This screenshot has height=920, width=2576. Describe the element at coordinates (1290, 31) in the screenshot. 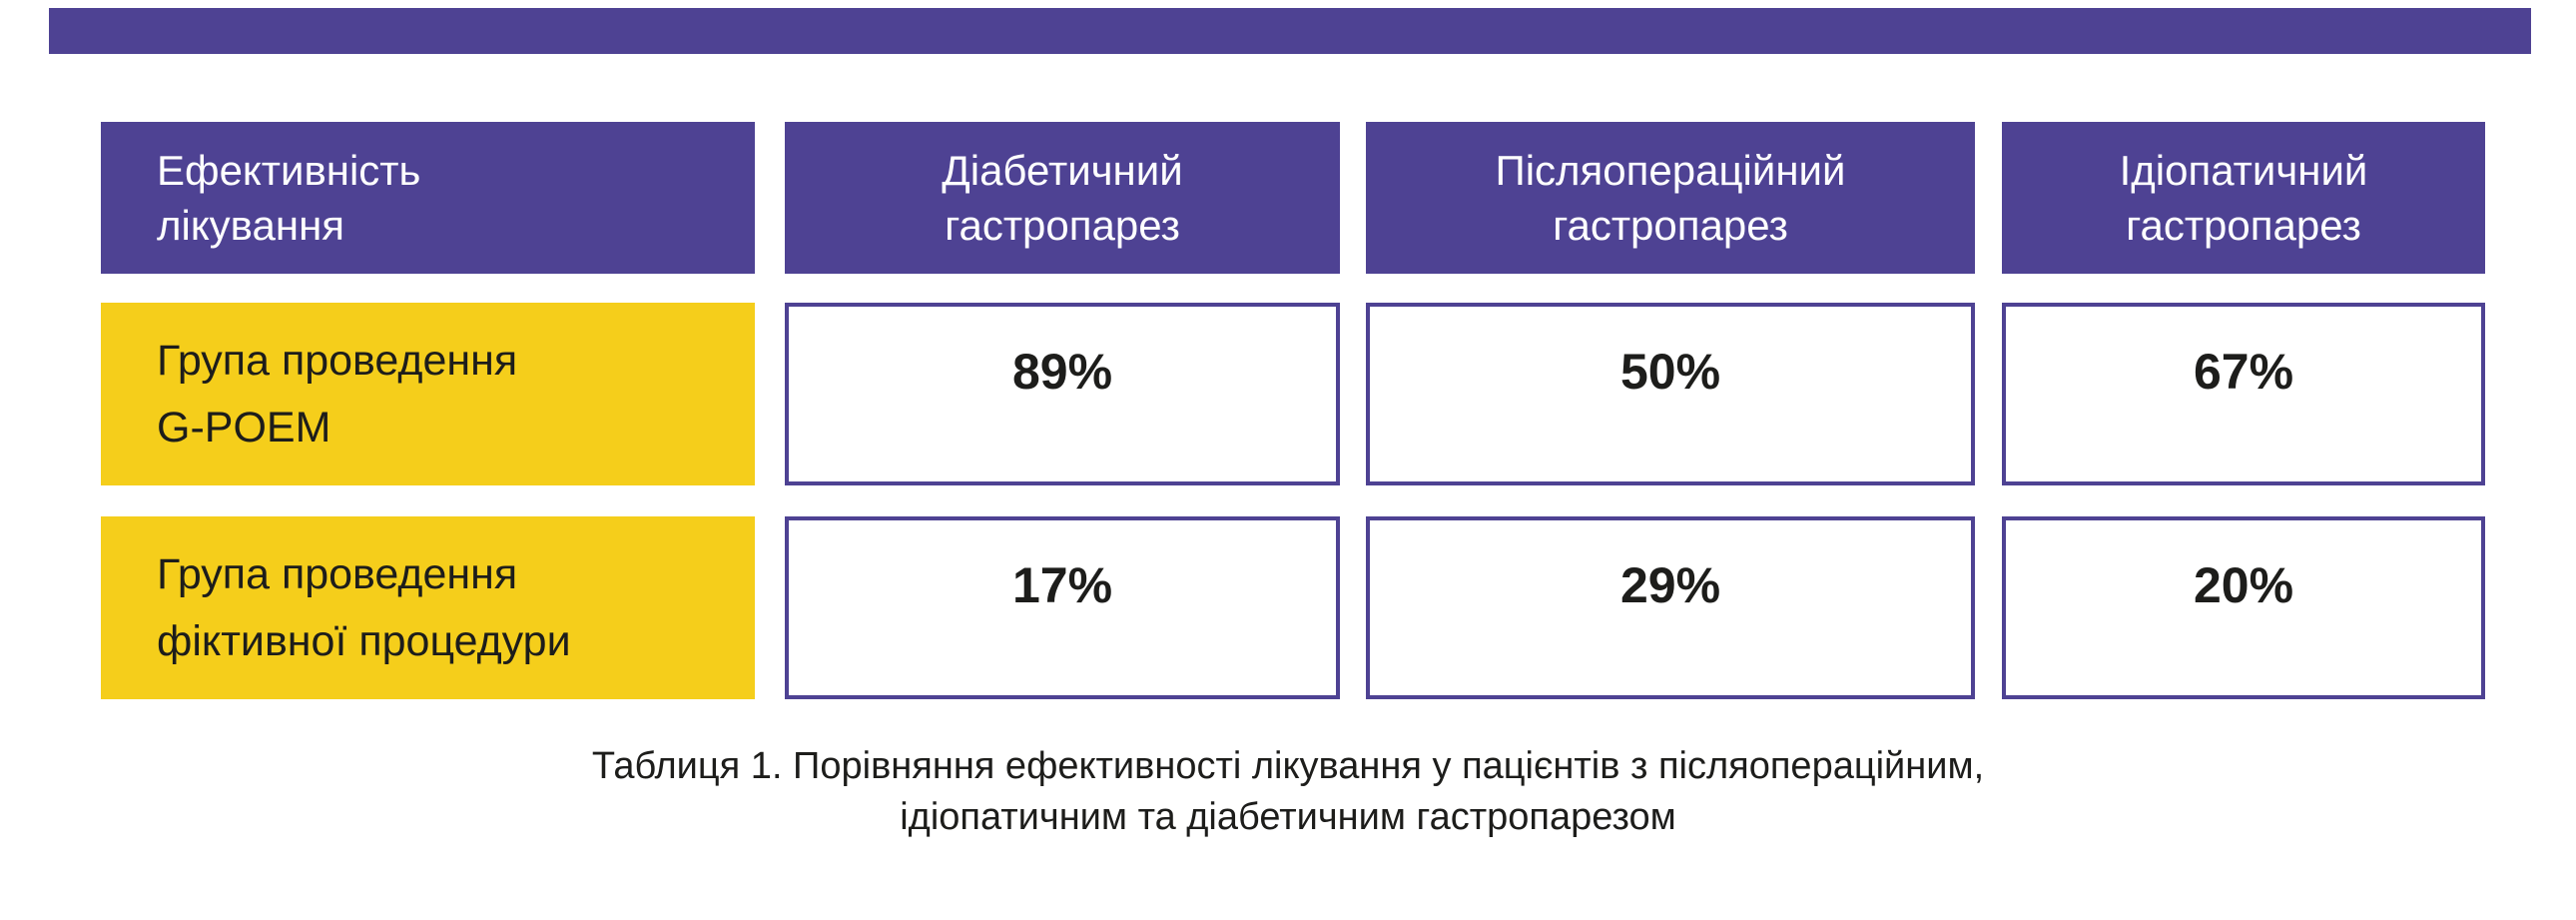

I see `decorative-top-bar` at that location.